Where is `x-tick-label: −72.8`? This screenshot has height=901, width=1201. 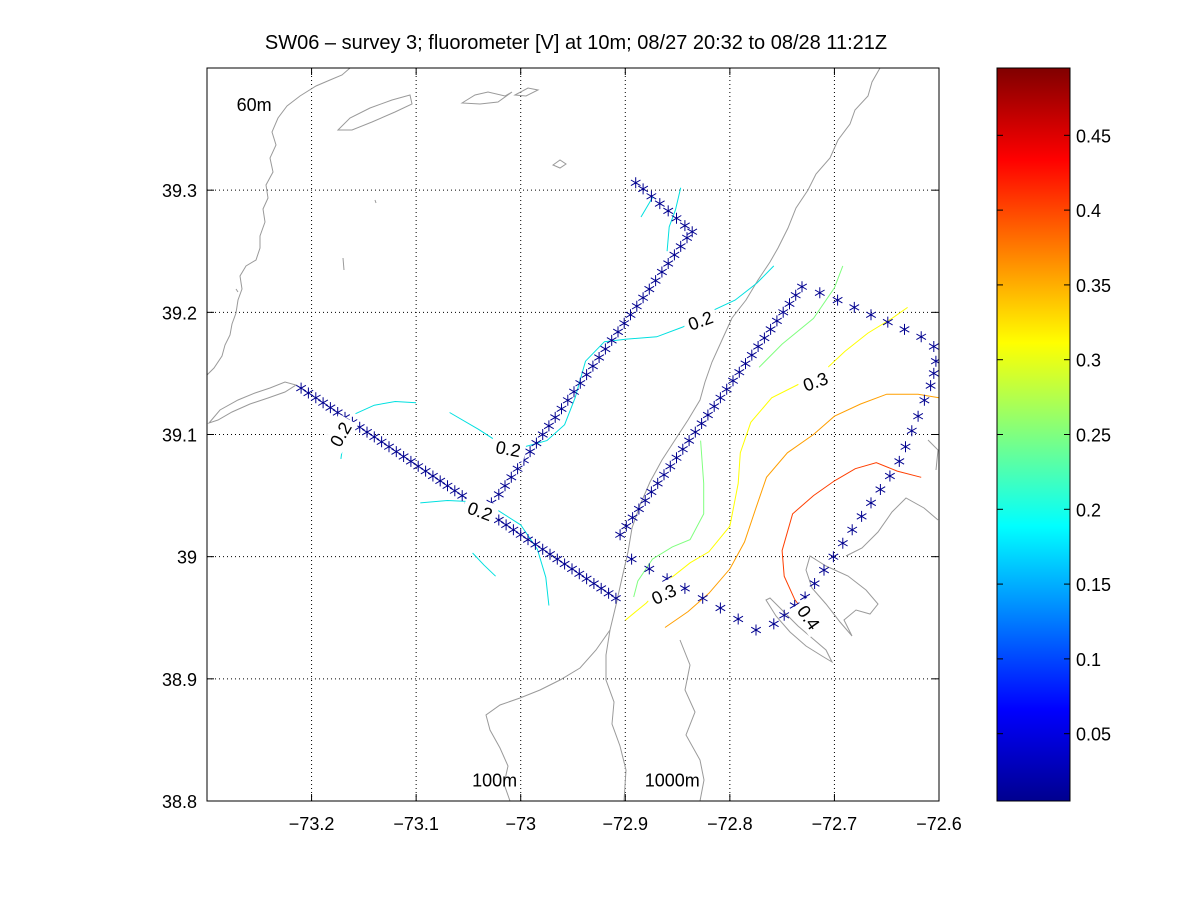 x-tick-label: −72.8 is located at coordinates (730, 824).